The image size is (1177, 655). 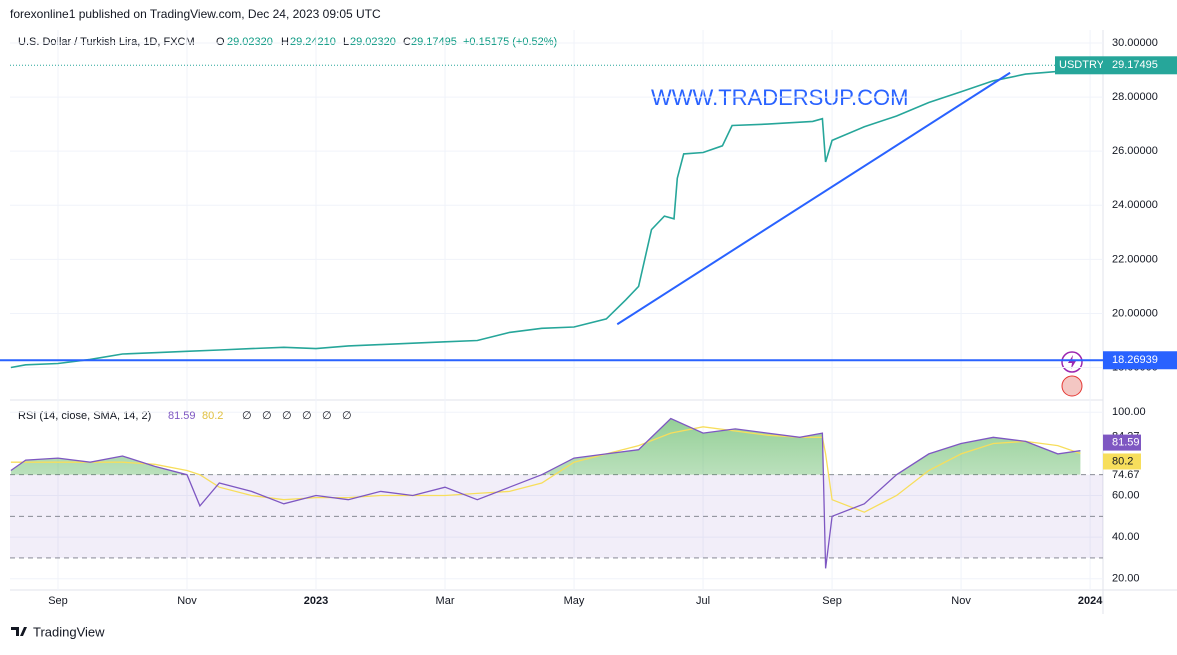 What do you see at coordinates (1126, 537) in the screenshot?
I see `y-tick-label: 40.00` at bounding box center [1126, 537].